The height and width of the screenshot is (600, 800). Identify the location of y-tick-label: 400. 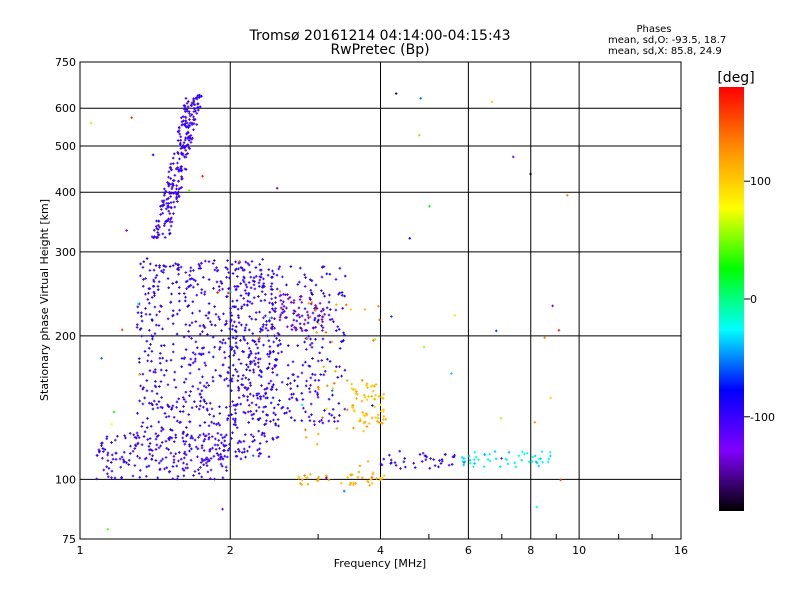
(65, 192).